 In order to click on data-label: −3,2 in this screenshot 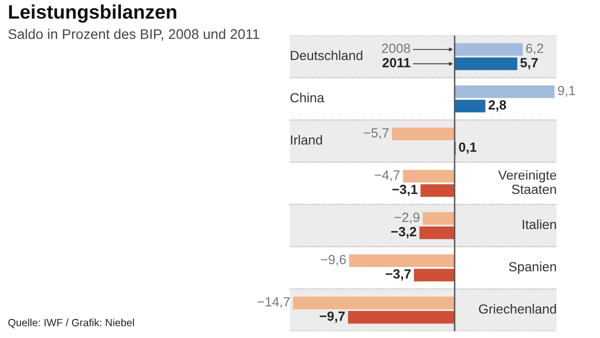, I will do `click(403, 232)`.